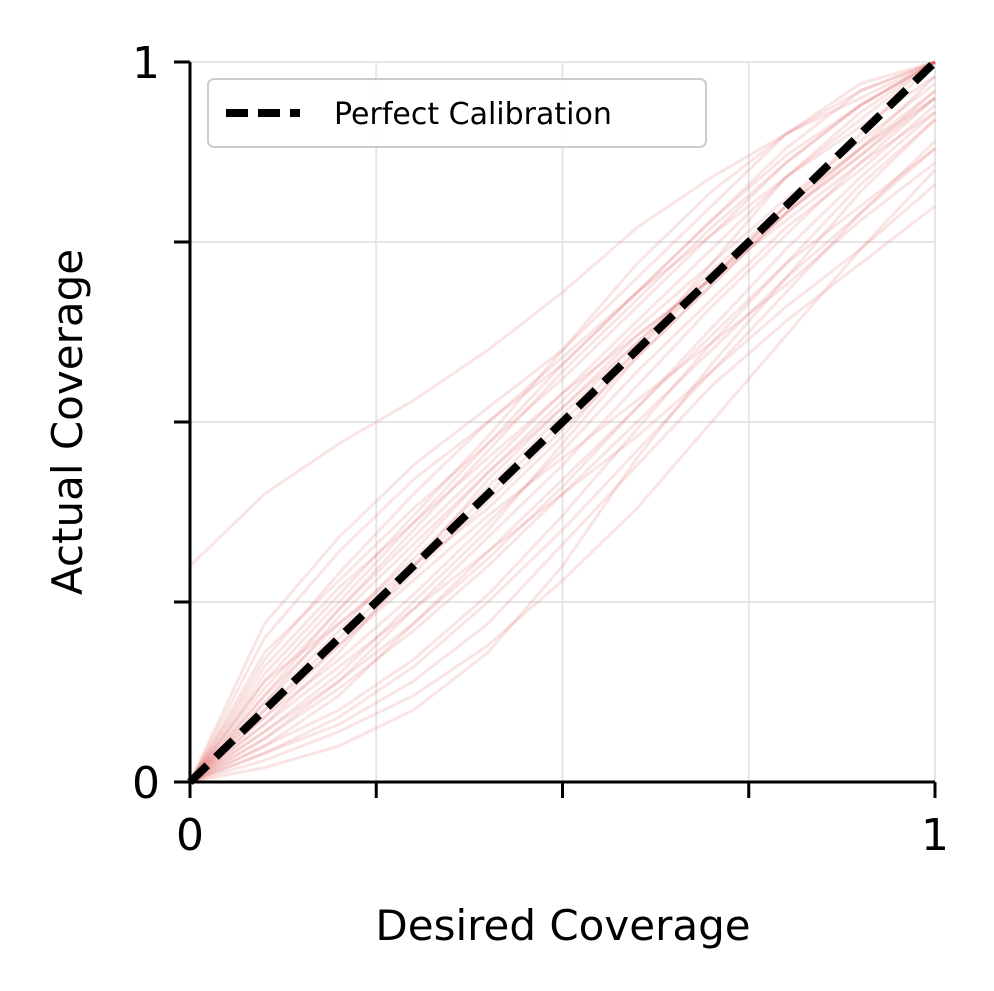  I want to click on y-tick-label-0: 0, so click(146, 783).